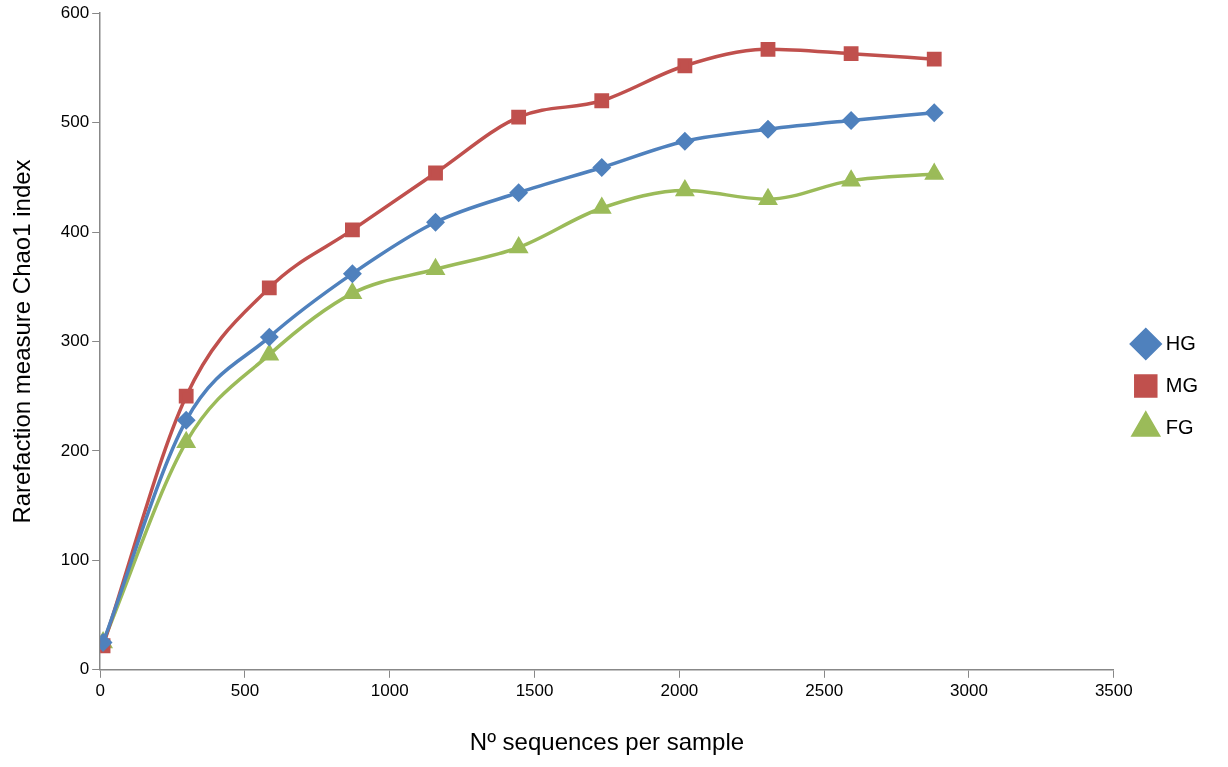 The image size is (1228, 767). Describe the element at coordinates (84, 669) in the screenshot. I see `y-tick-label: 0` at that location.